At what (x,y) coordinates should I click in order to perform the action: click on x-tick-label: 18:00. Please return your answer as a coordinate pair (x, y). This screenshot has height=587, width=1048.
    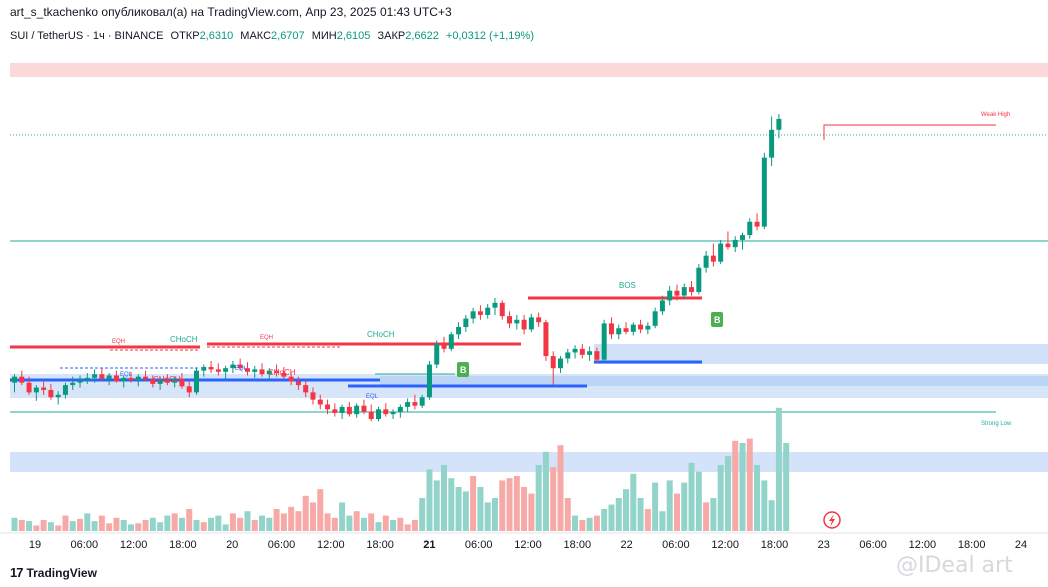
    Looking at the image, I should click on (578, 545).